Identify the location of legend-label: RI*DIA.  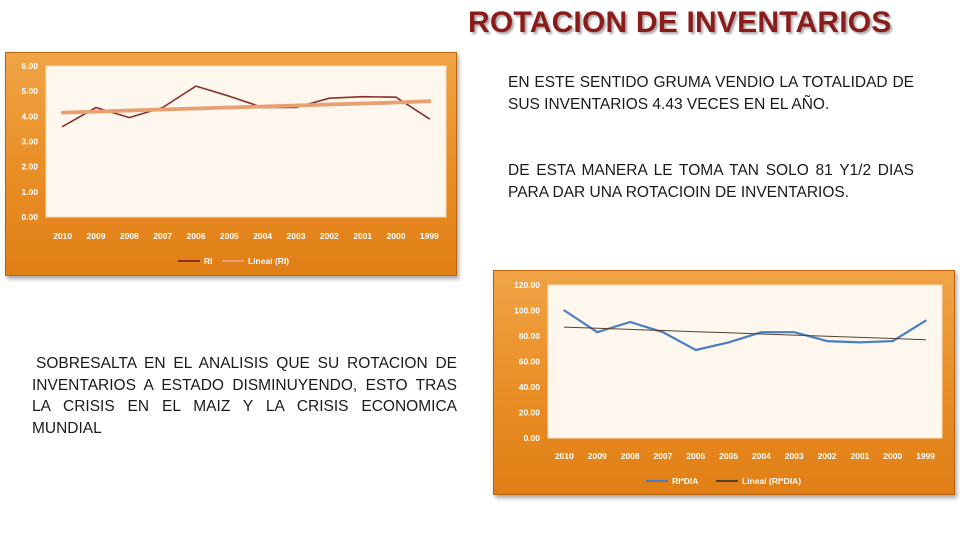
(685, 481).